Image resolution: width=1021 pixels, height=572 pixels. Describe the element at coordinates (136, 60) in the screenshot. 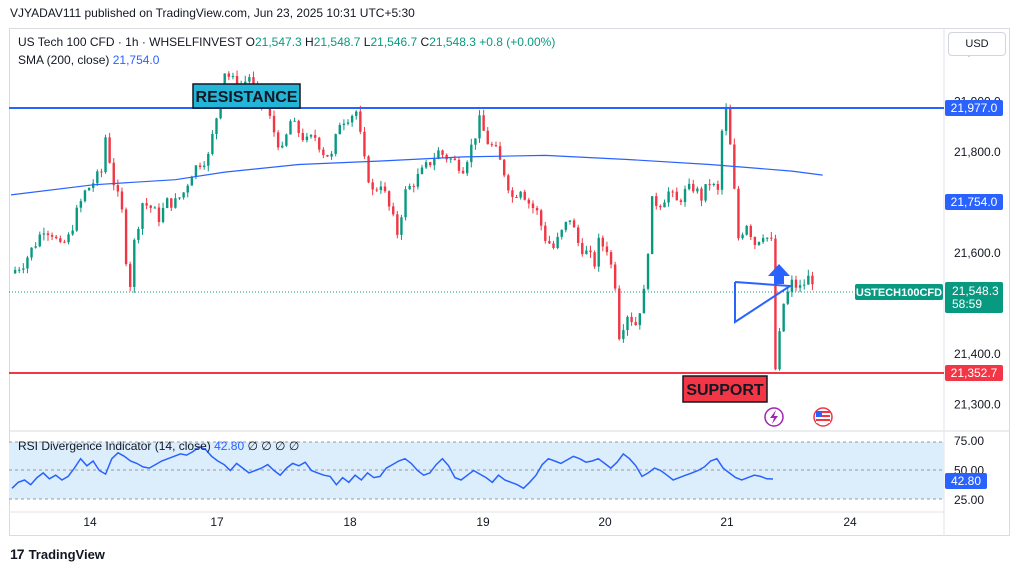

I see `sma-value: 21,754.0` at that location.